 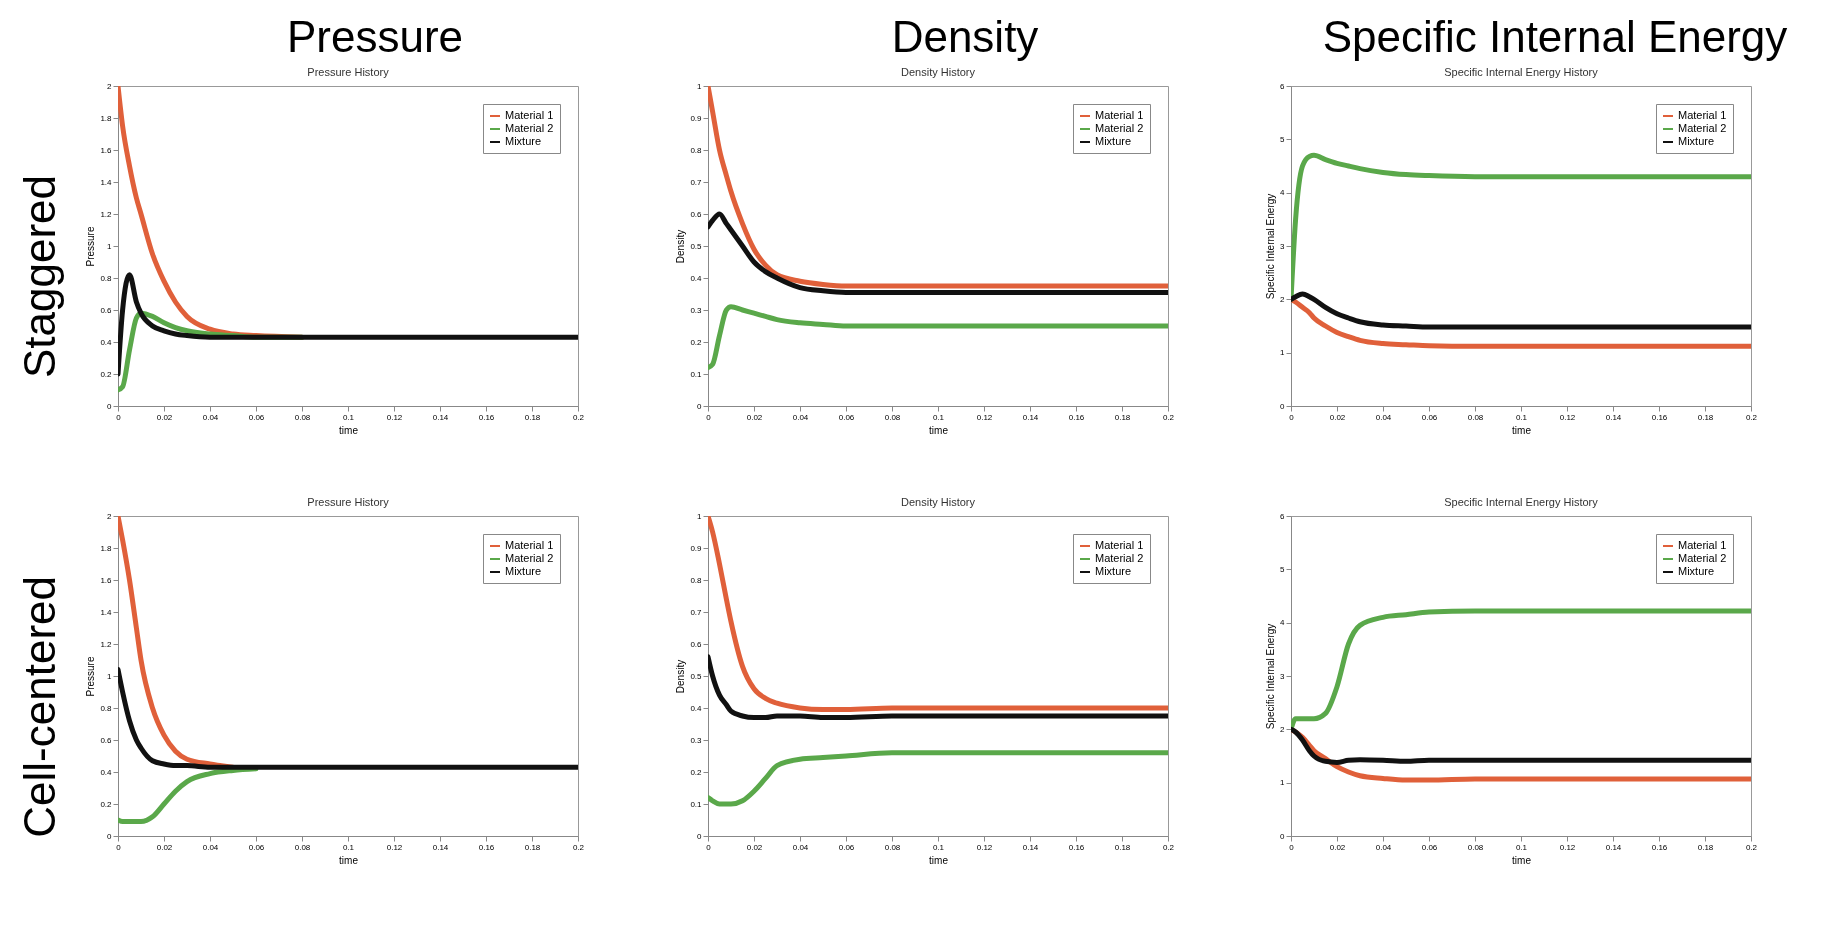 I want to click on y-tick-label: 0.1, so click(x=696, y=374).